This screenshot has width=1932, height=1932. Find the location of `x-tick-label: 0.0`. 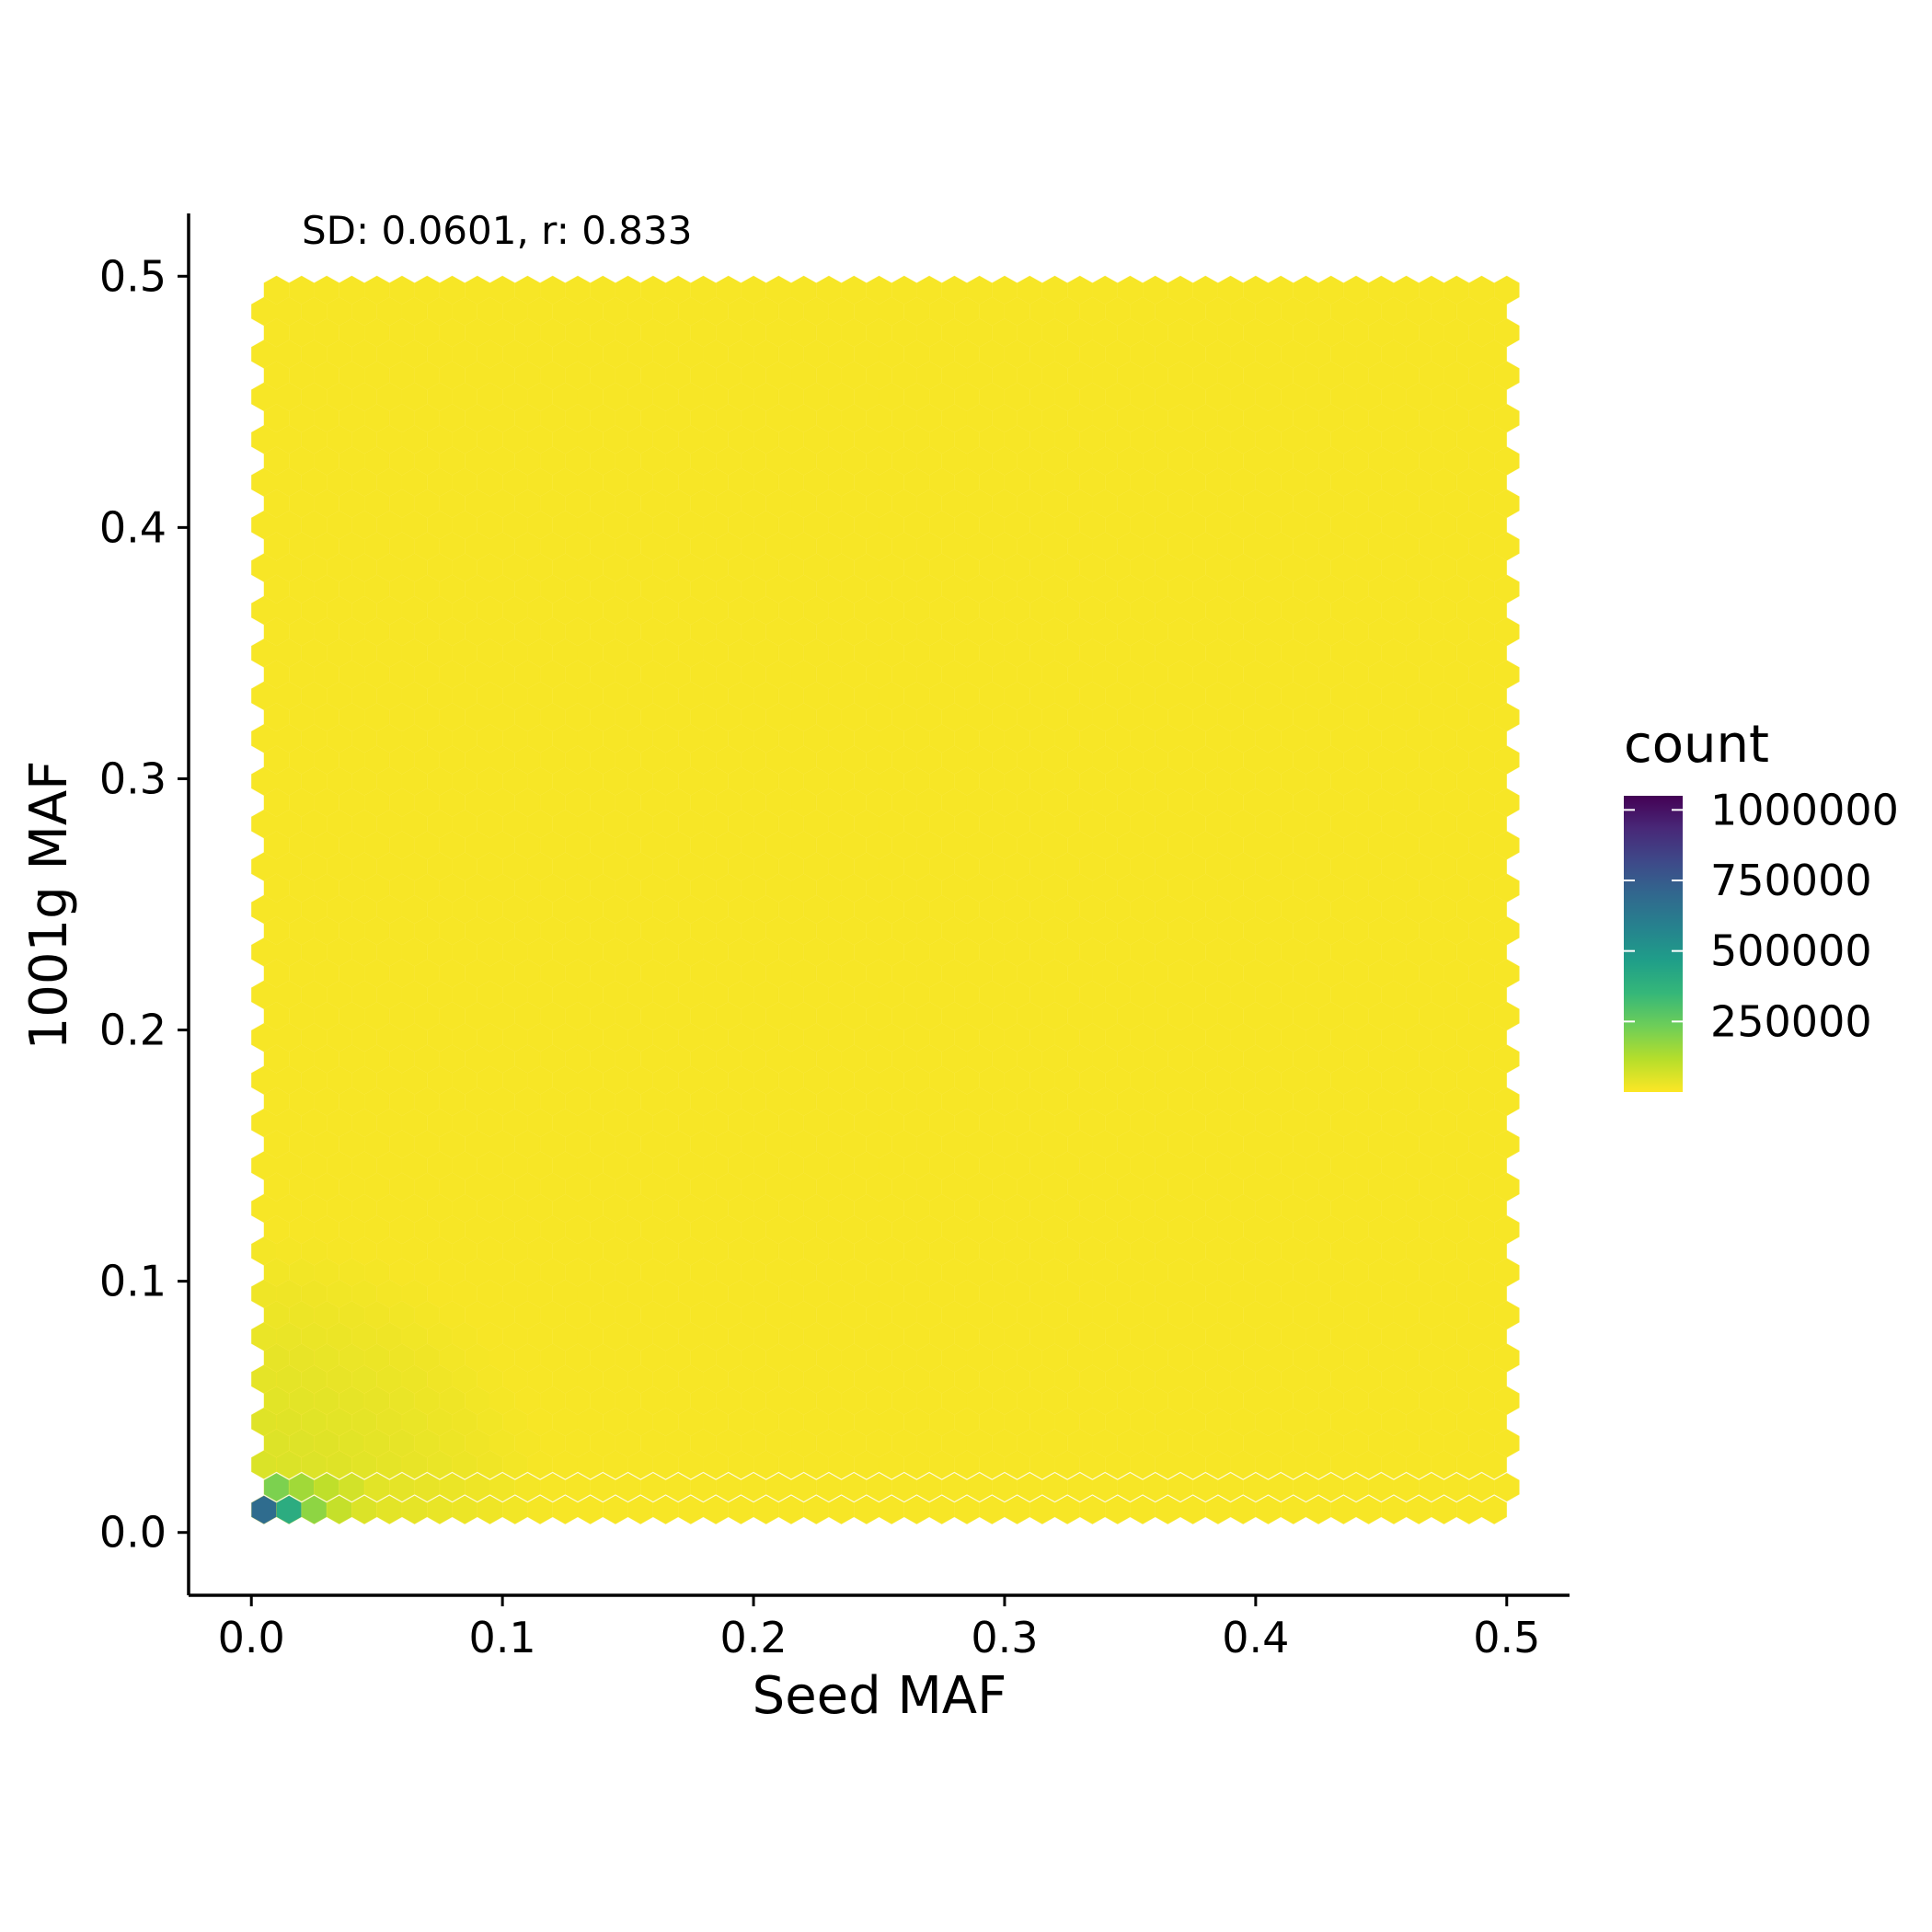

x-tick-label: 0.0 is located at coordinates (252, 1637).